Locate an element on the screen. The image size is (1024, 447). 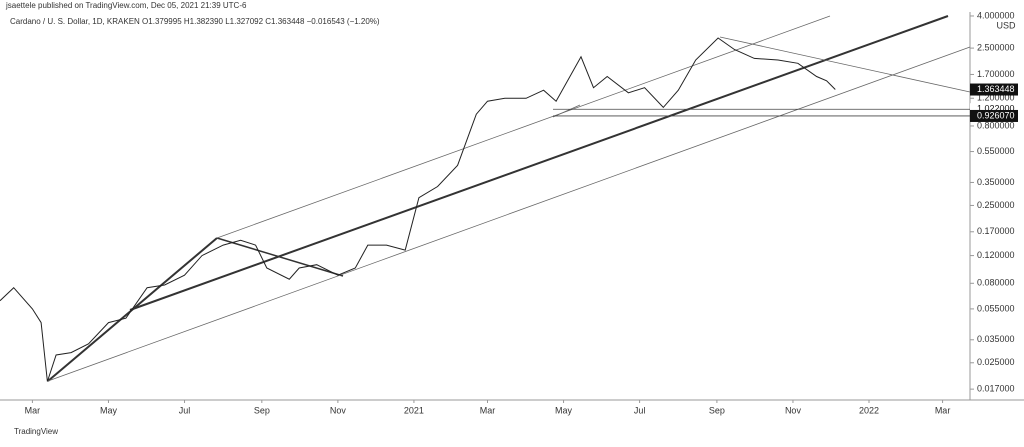
y-tick-label: 0.170000 is located at coordinates (996, 231).